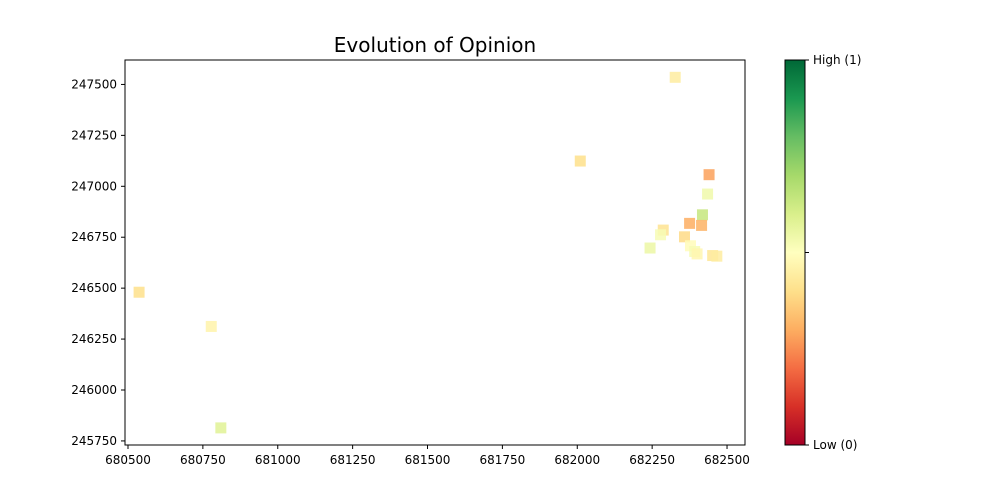  I want to click on colorbar-gradient, so click(795, 252).